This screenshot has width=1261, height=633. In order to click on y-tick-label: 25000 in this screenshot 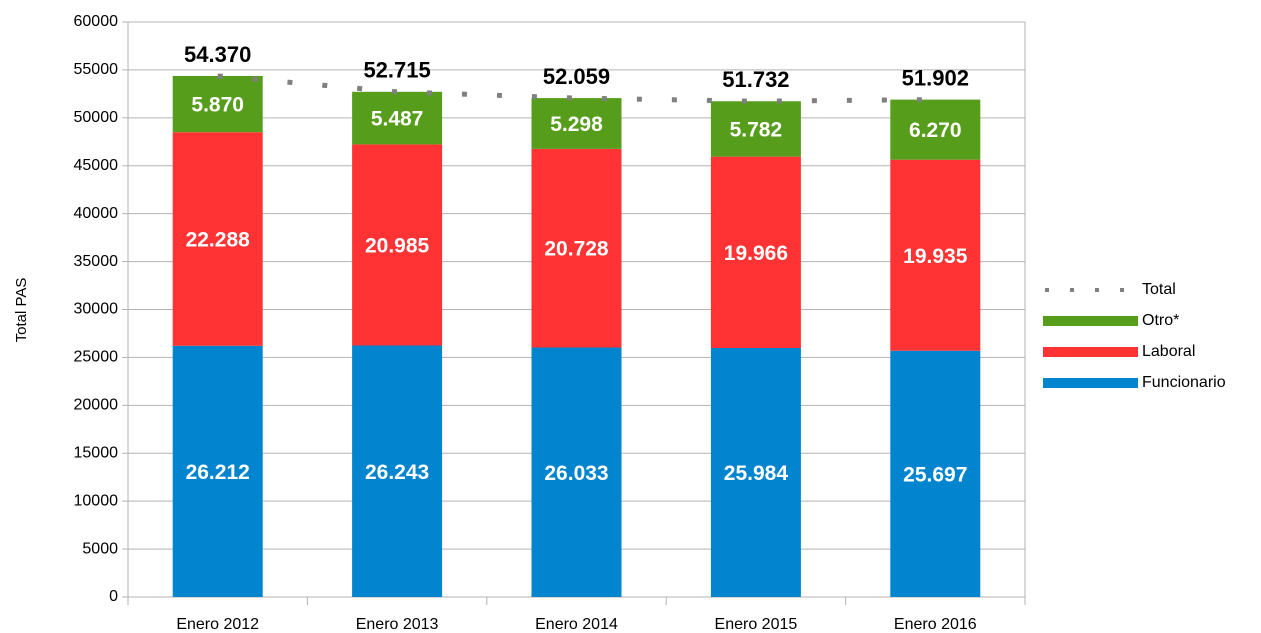, I will do `click(96, 357)`.